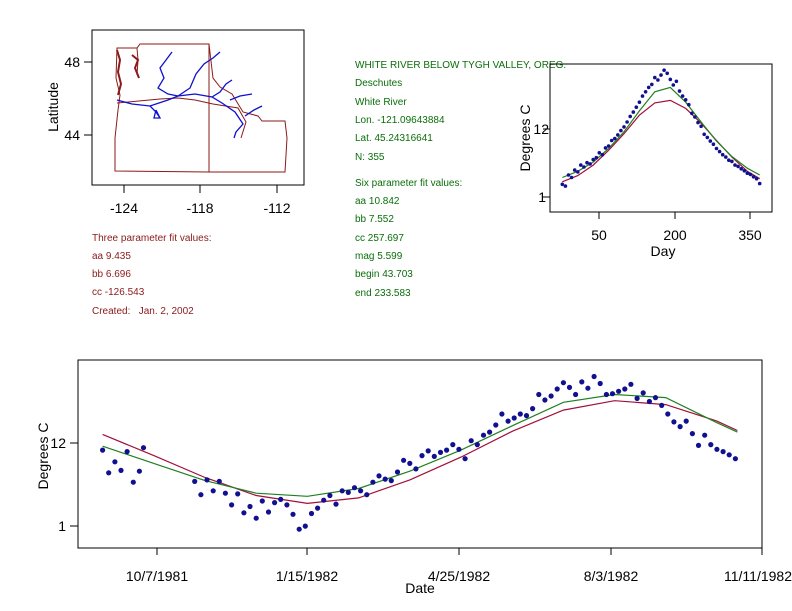 Image resolution: width=792 pixels, height=611 pixels. Describe the element at coordinates (459, 576) in the screenshot. I see `chart-date-xtick-3: 4/25/1982` at that location.